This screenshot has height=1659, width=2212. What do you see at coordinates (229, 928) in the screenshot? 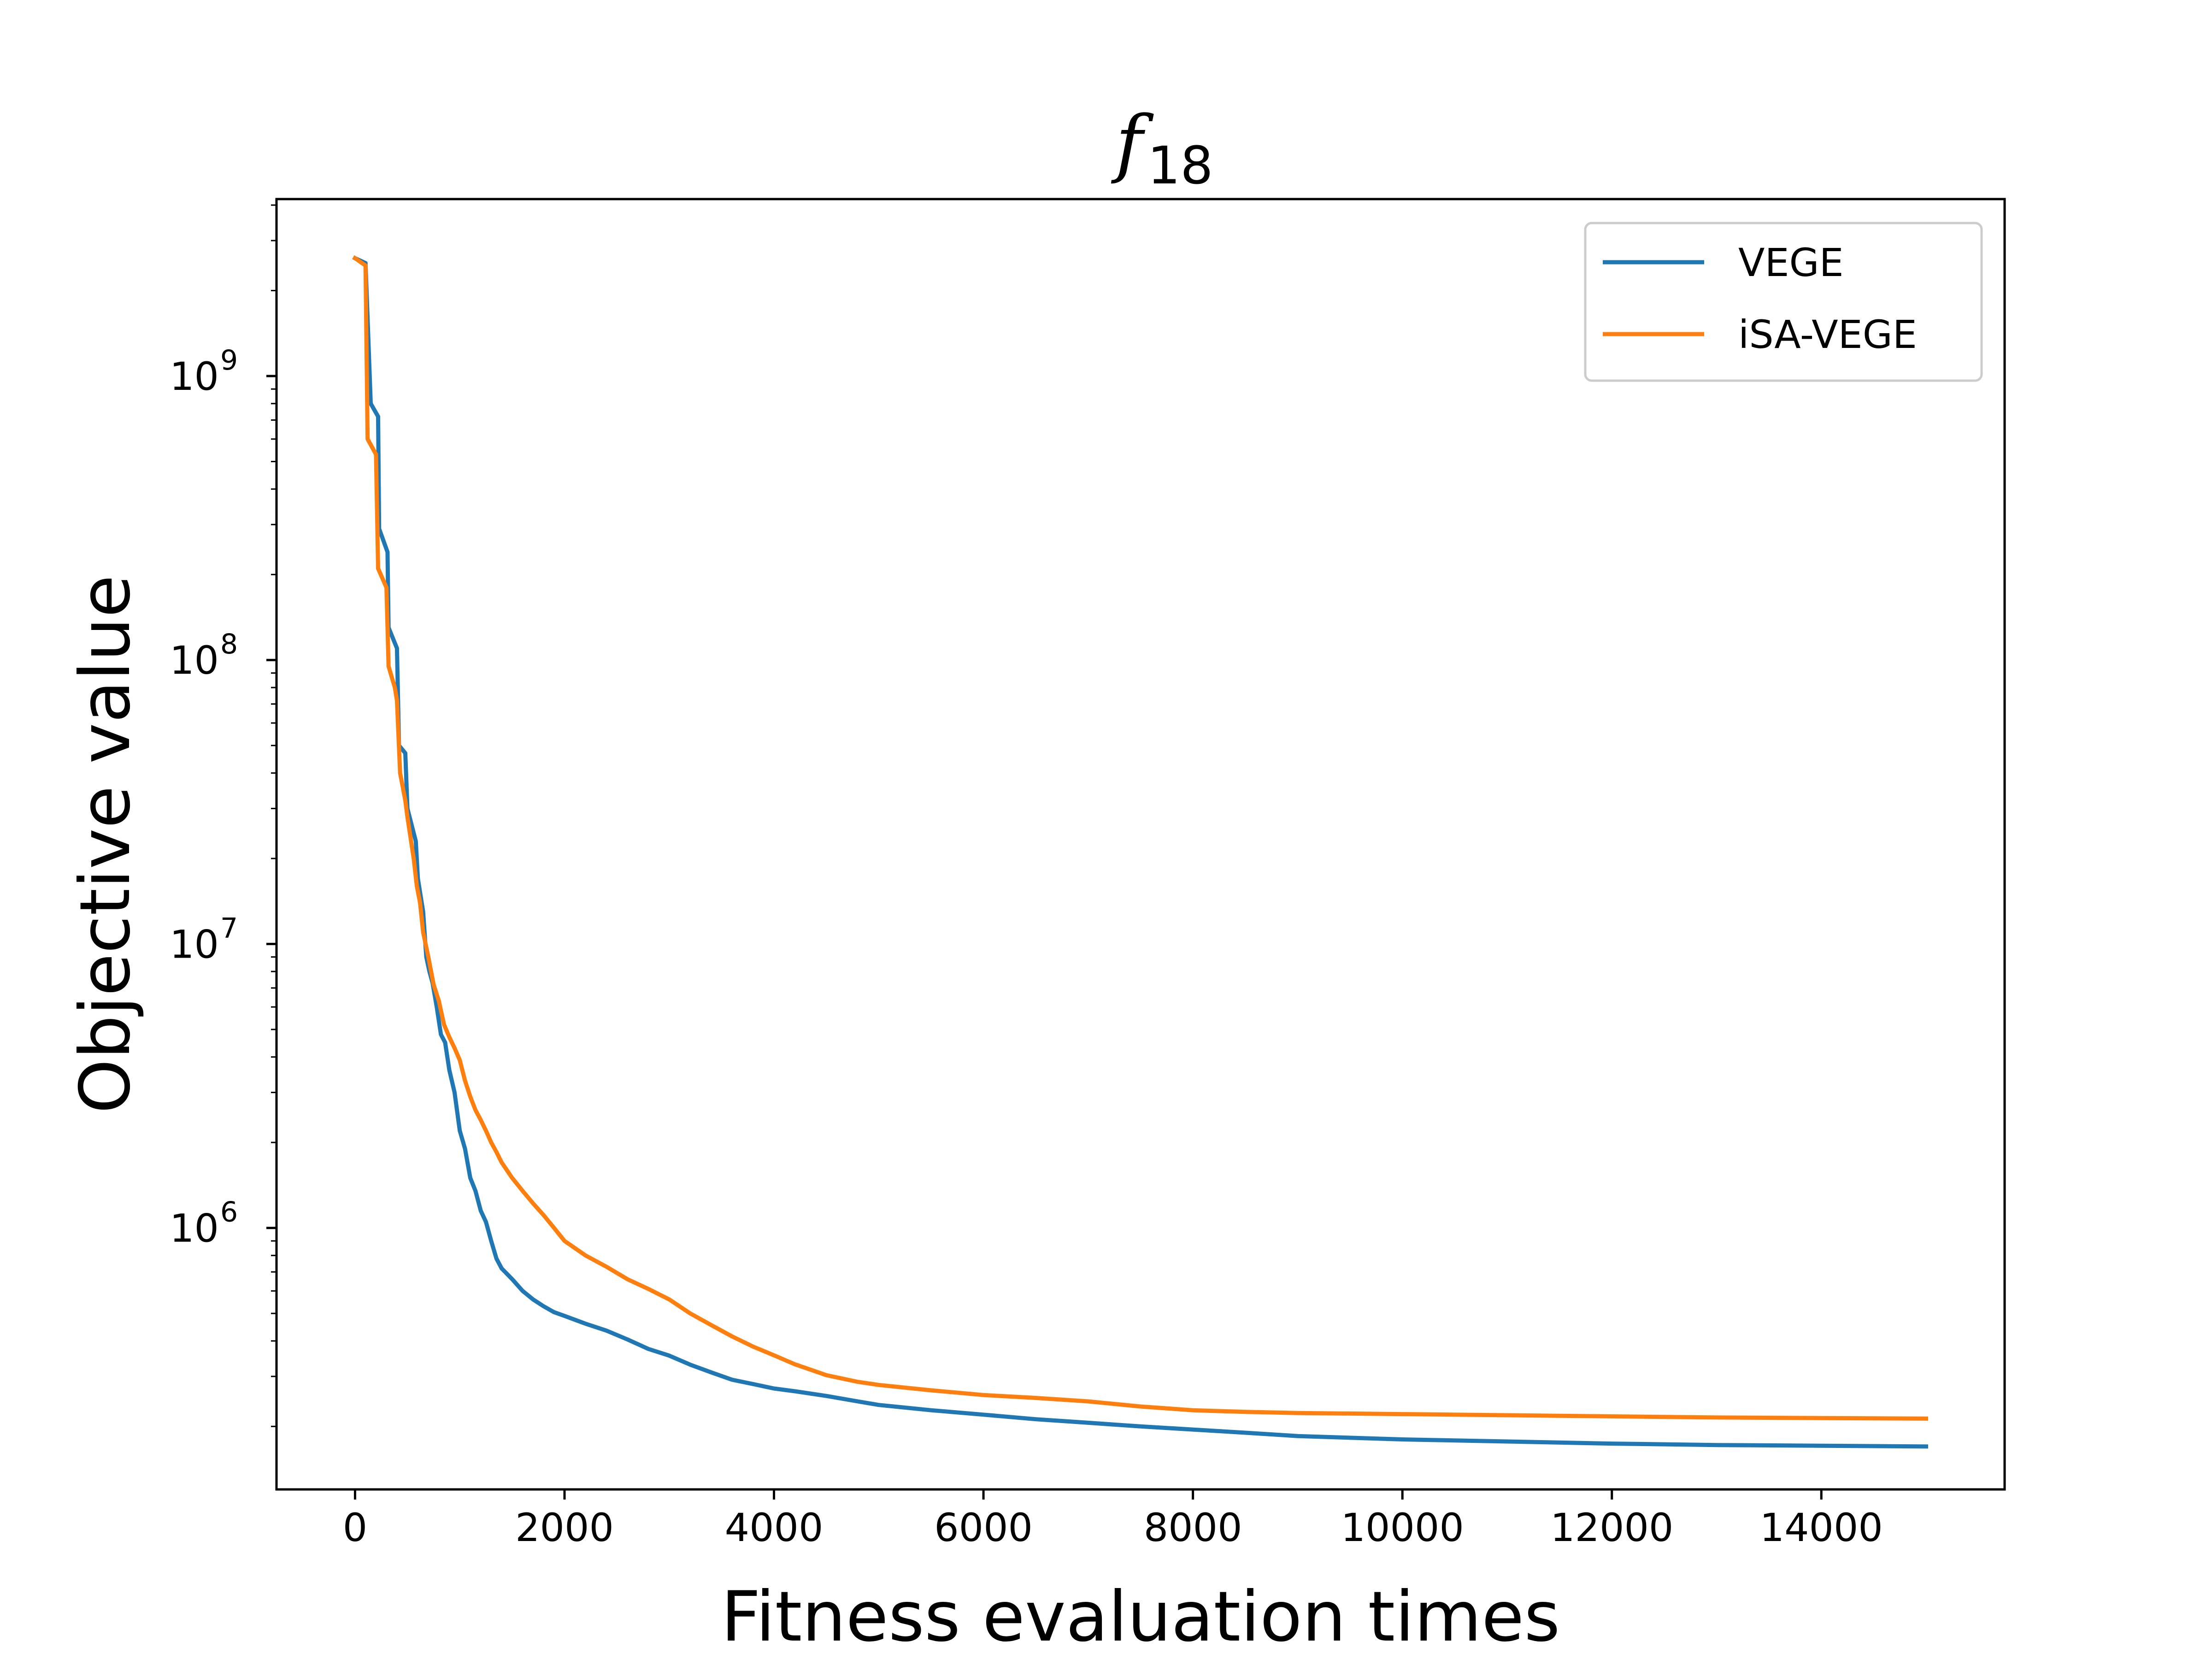
I see `y-tick-exponent: 7` at bounding box center [229, 928].